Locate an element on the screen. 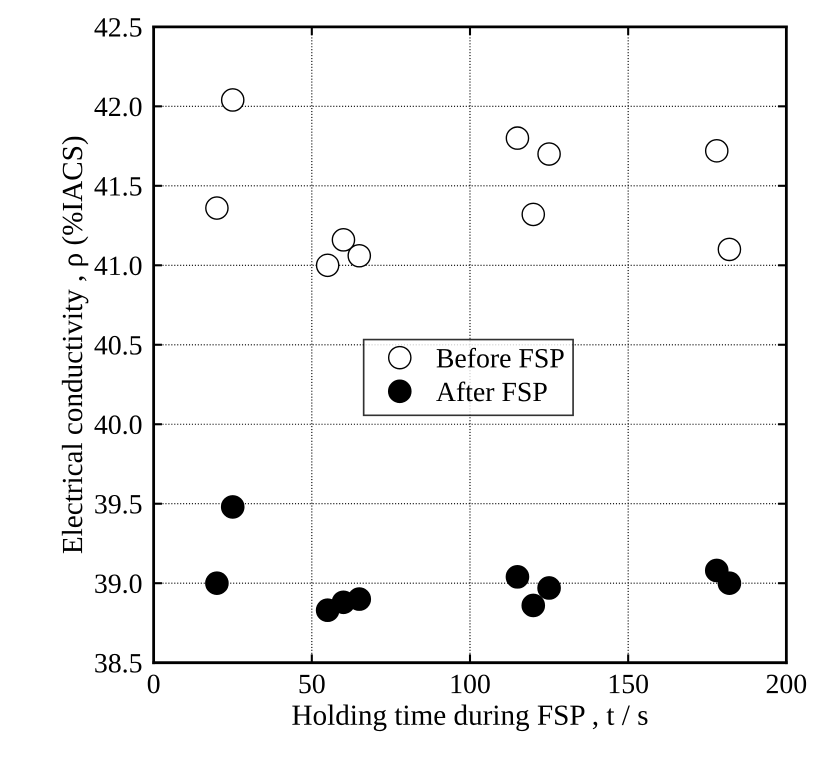  y-tick-label: 42.0 is located at coordinates (118, 106).